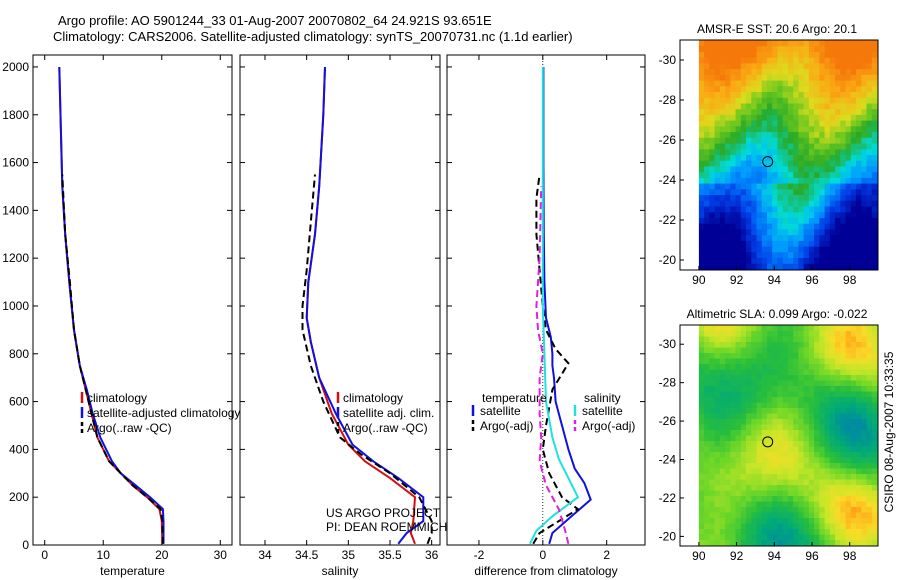  What do you see at coordinates (567, 306) in the screenshot?
I see `series-line-temperature-satellite` at bounding box center [567, 306].